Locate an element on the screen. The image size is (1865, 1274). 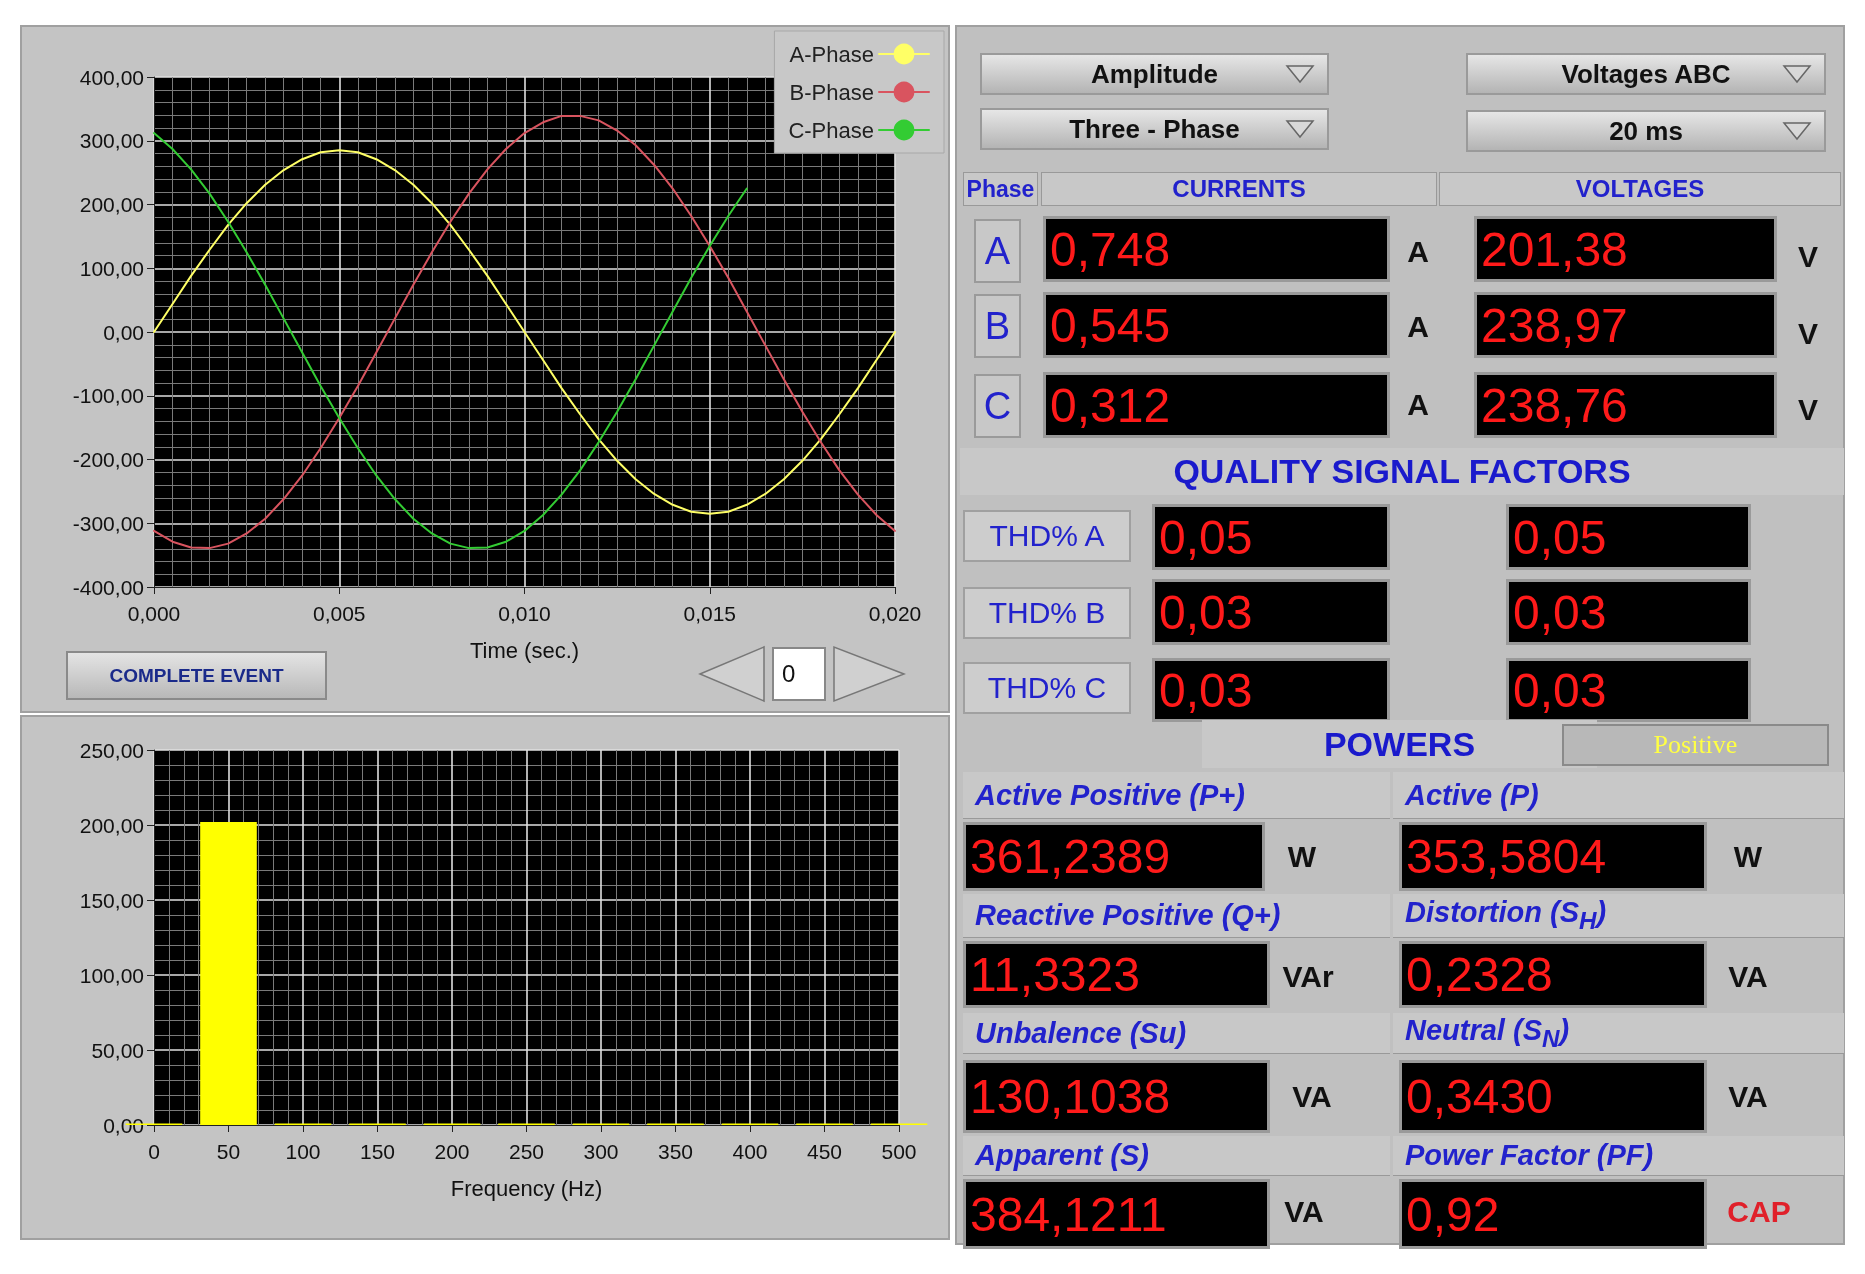
legend-label: B-Phase is located at coordinates (831, 92).